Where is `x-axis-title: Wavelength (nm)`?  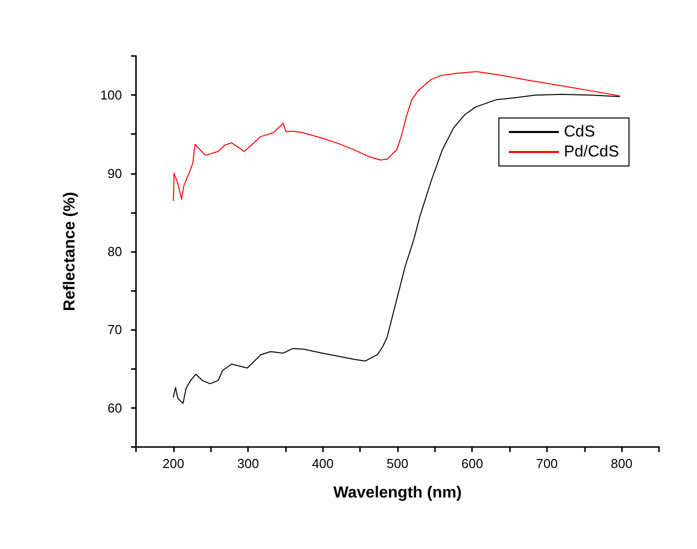
x-axis-title: Wavelength (nm) is located at coordinates (397, 493).